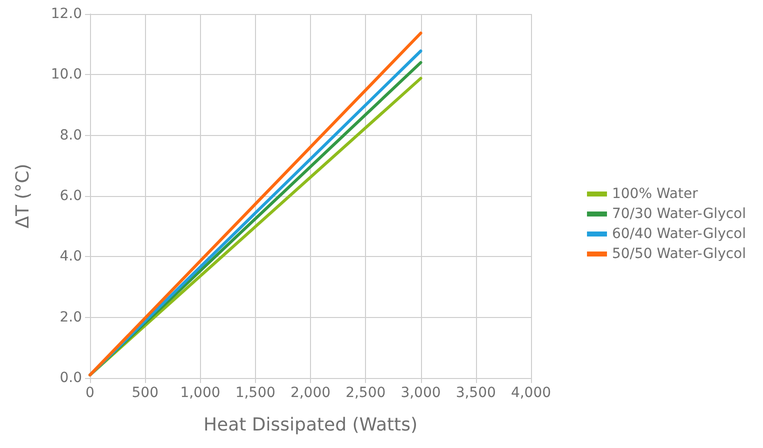  I want to click on y-tick-label: 8.0, so click(71, 135).